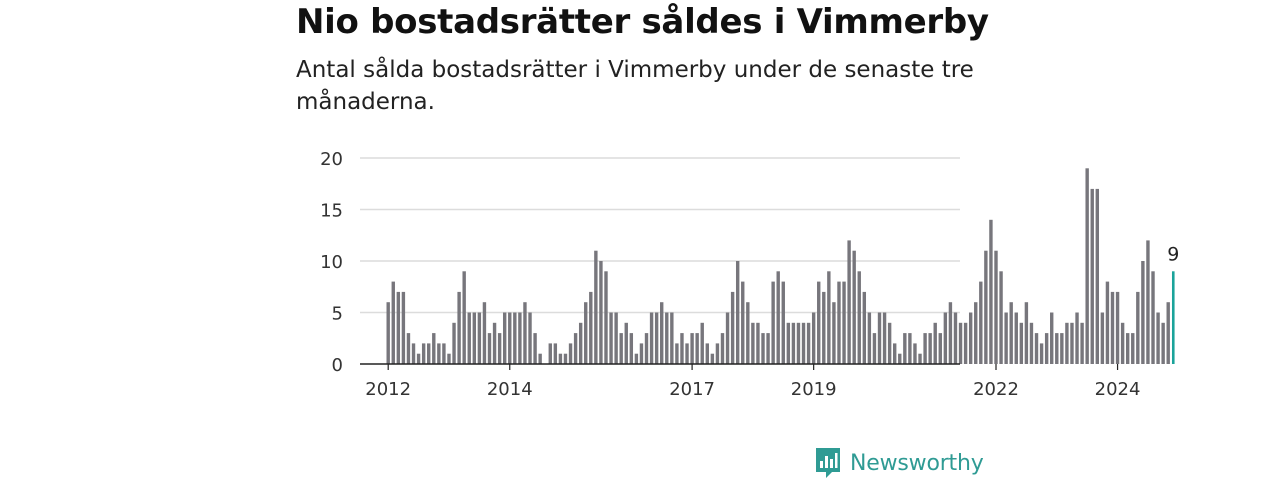 This screenshot has height=480, width=1280. Describe the element at coordinates (1118, 389) in the screenshot. I see `x-tick-label: 2024` at that location.